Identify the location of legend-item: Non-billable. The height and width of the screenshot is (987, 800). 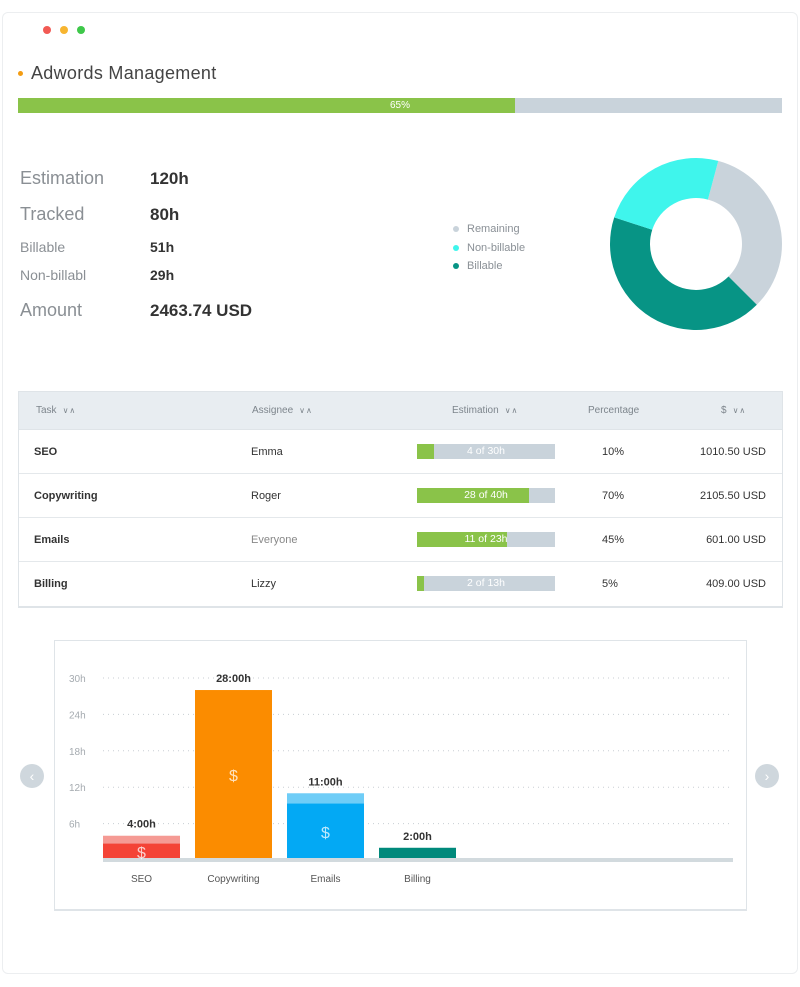
(489, 248).